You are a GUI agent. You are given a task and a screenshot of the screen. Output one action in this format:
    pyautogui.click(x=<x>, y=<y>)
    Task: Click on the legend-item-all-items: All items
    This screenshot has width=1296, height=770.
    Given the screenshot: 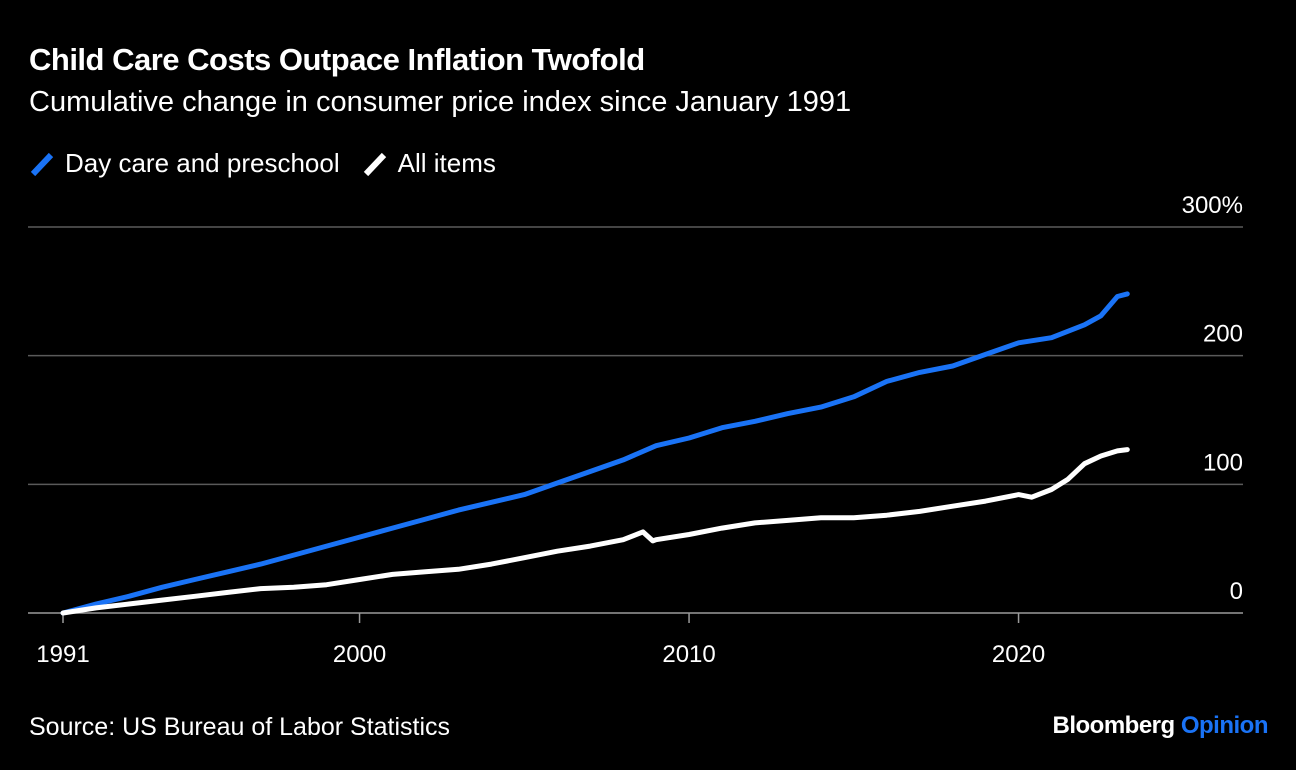 What is the action you would take?
    pyautogui.click(x=429, y=163)
    